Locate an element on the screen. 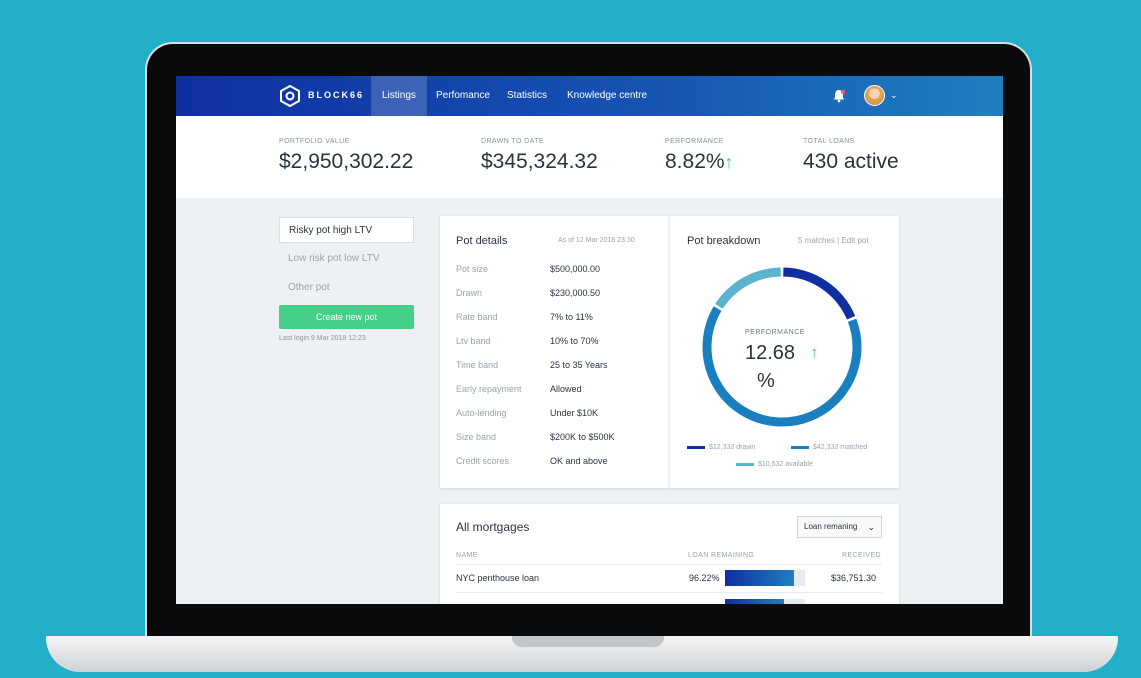 The height and width of the screenshot is (678, 1141). pot-breakdown-title: Pot breakdown is located at coordinates (724, 241).